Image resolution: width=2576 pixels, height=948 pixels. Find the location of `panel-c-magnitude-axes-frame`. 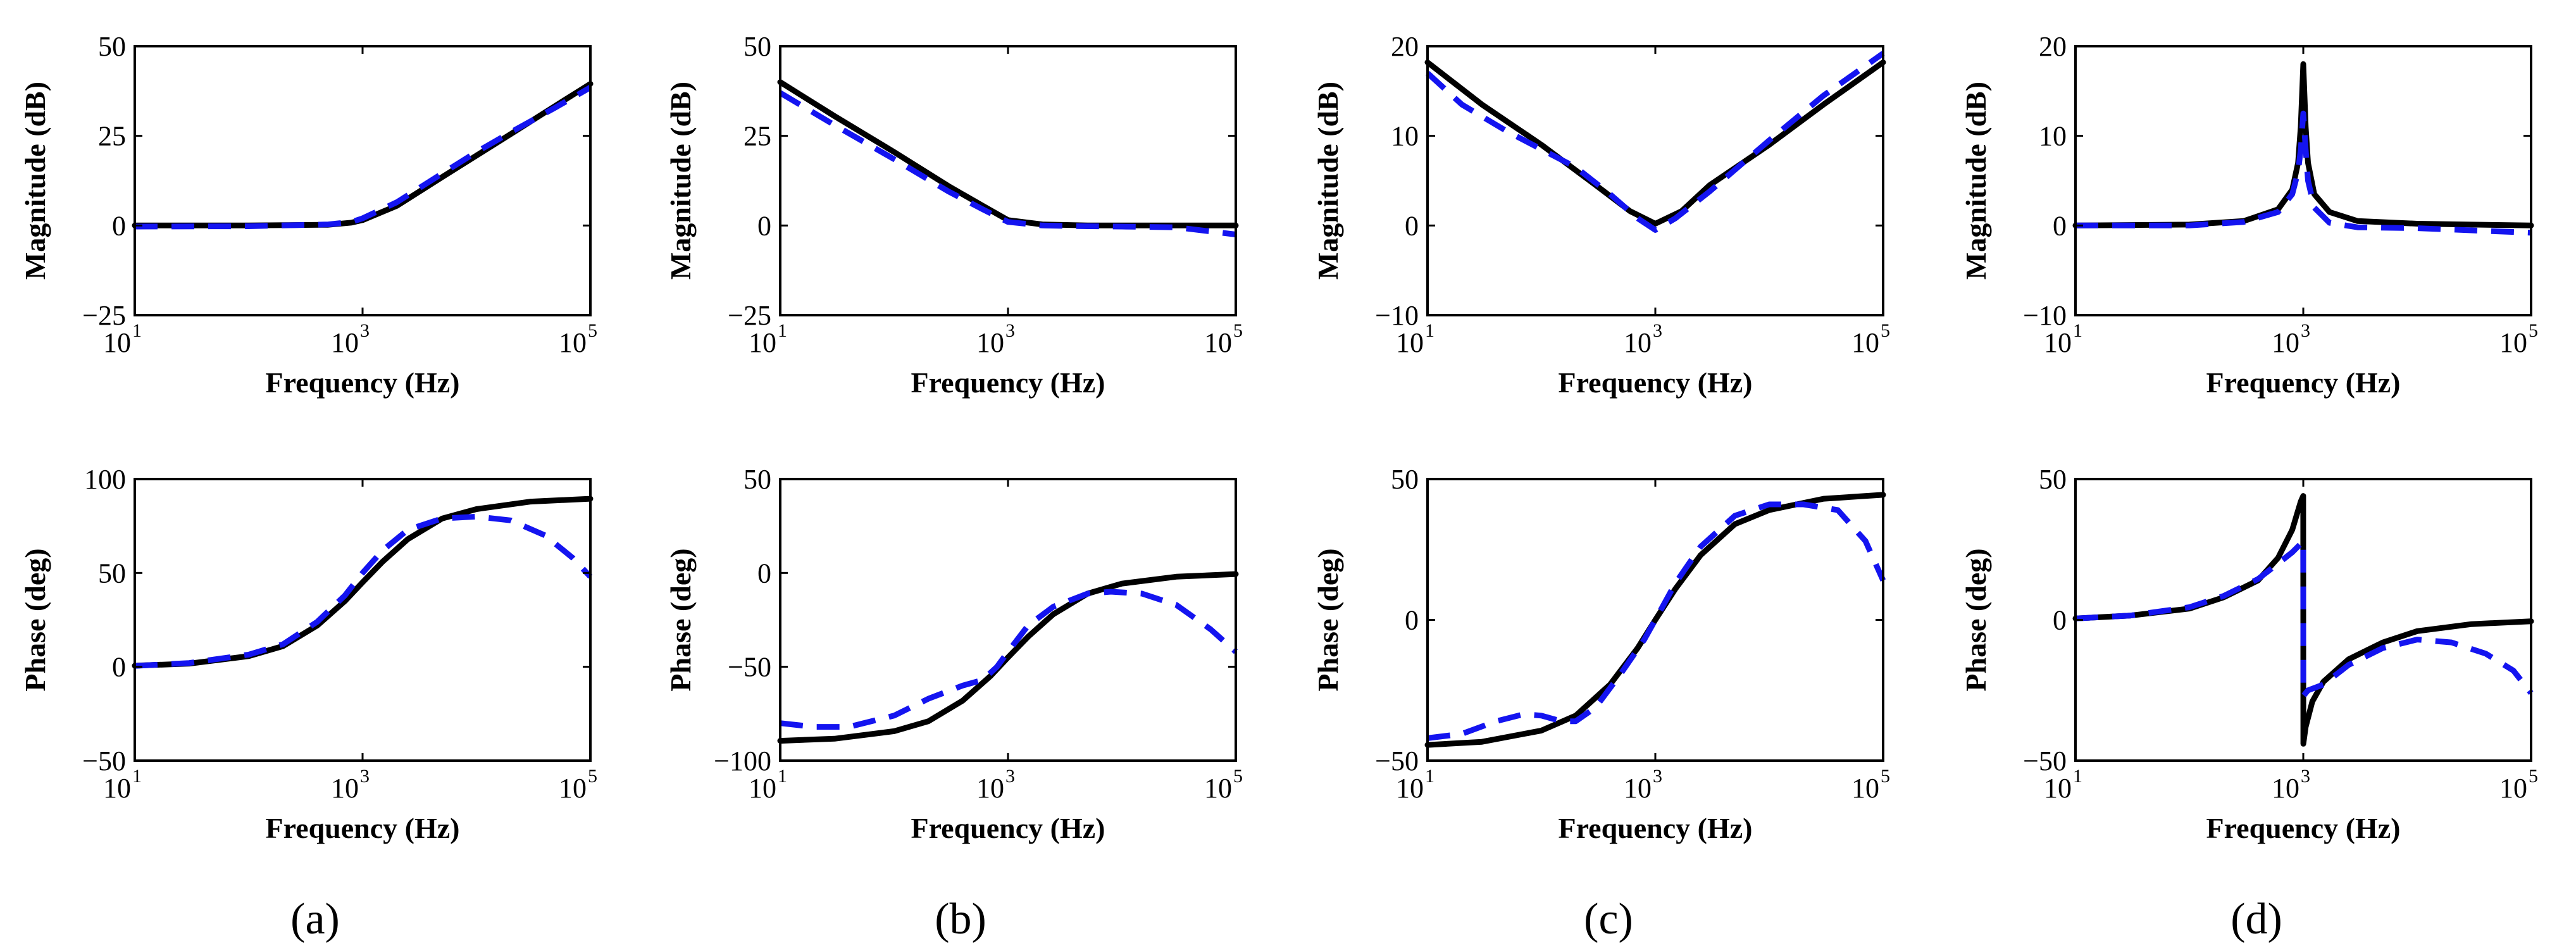

panel-c-magnitude-axes-frame is located at coordinates (1655, 180).